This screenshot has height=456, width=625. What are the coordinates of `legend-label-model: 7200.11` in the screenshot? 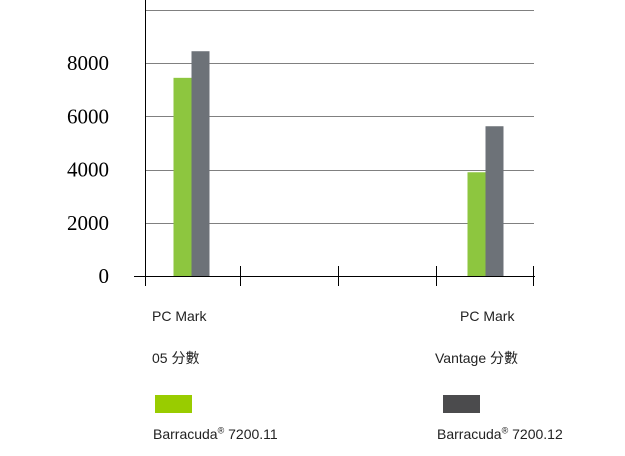 It's located at (251, 434).